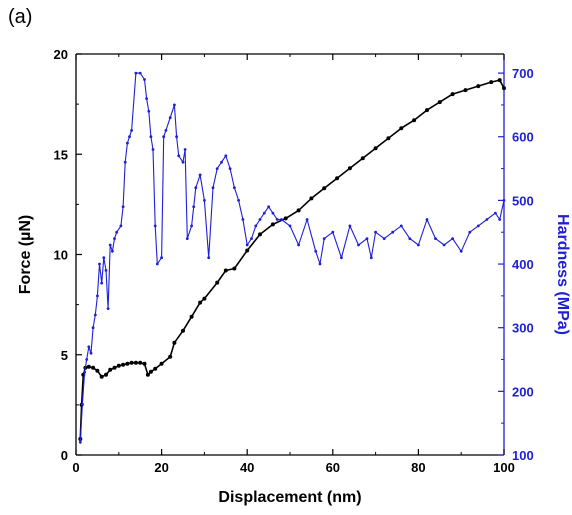 This screenshot has height=515, width=572. I want to click on y-tick-label: 5, so click(64, 355).